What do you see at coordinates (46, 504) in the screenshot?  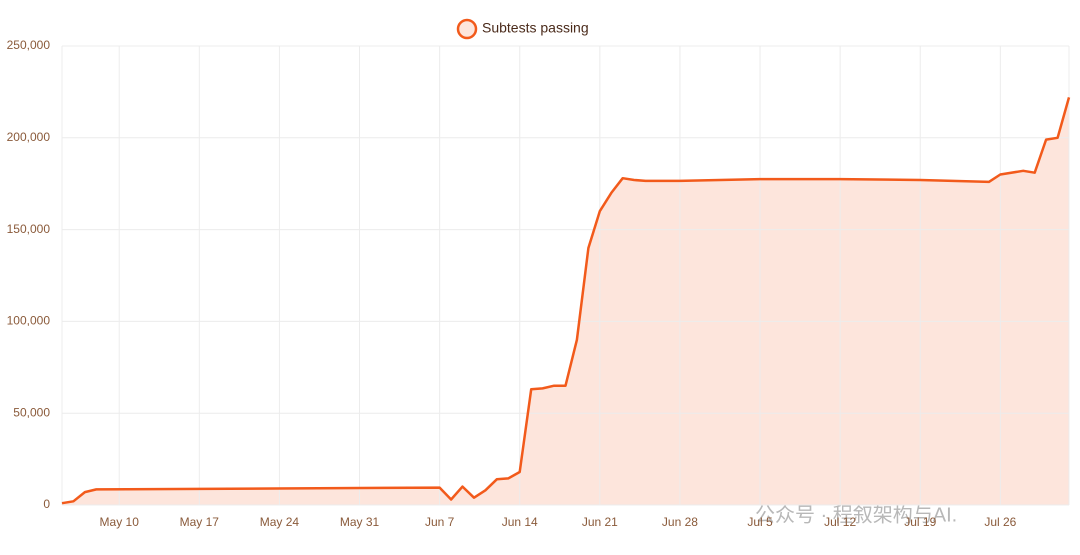 I see `y-tick-label: 0` at bounding box center [46, 504].